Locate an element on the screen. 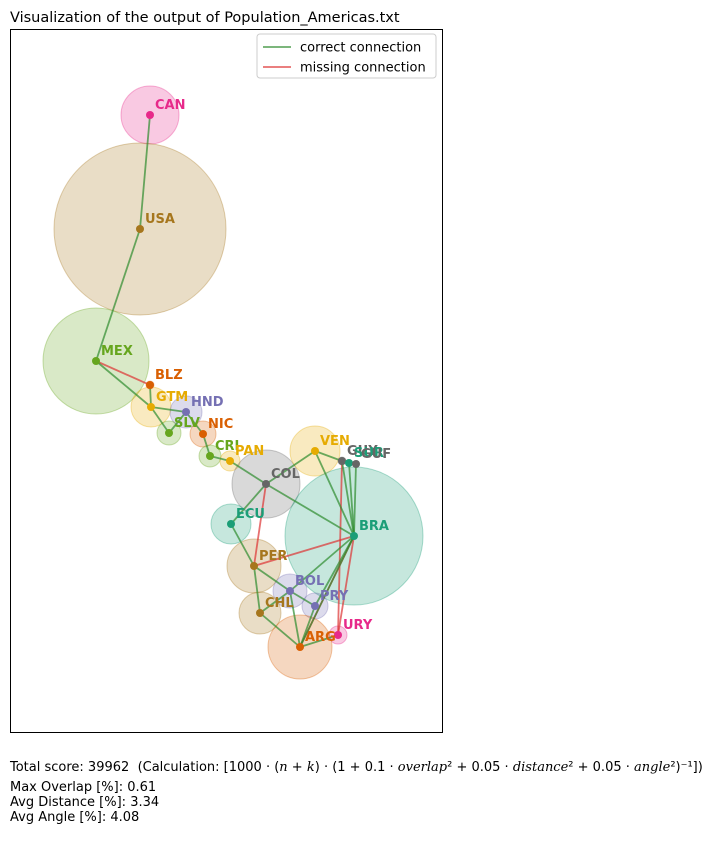 The image size is (710, 849). label-can: CAN is located at coordinates (170, 105).